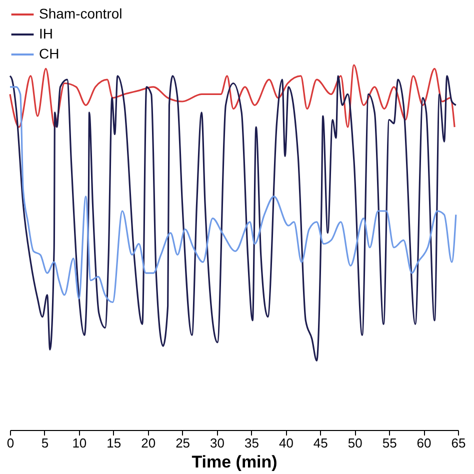 This screenshot has height=474, width=474. I want to click on x-tick-label: 15, so click(114, 443).